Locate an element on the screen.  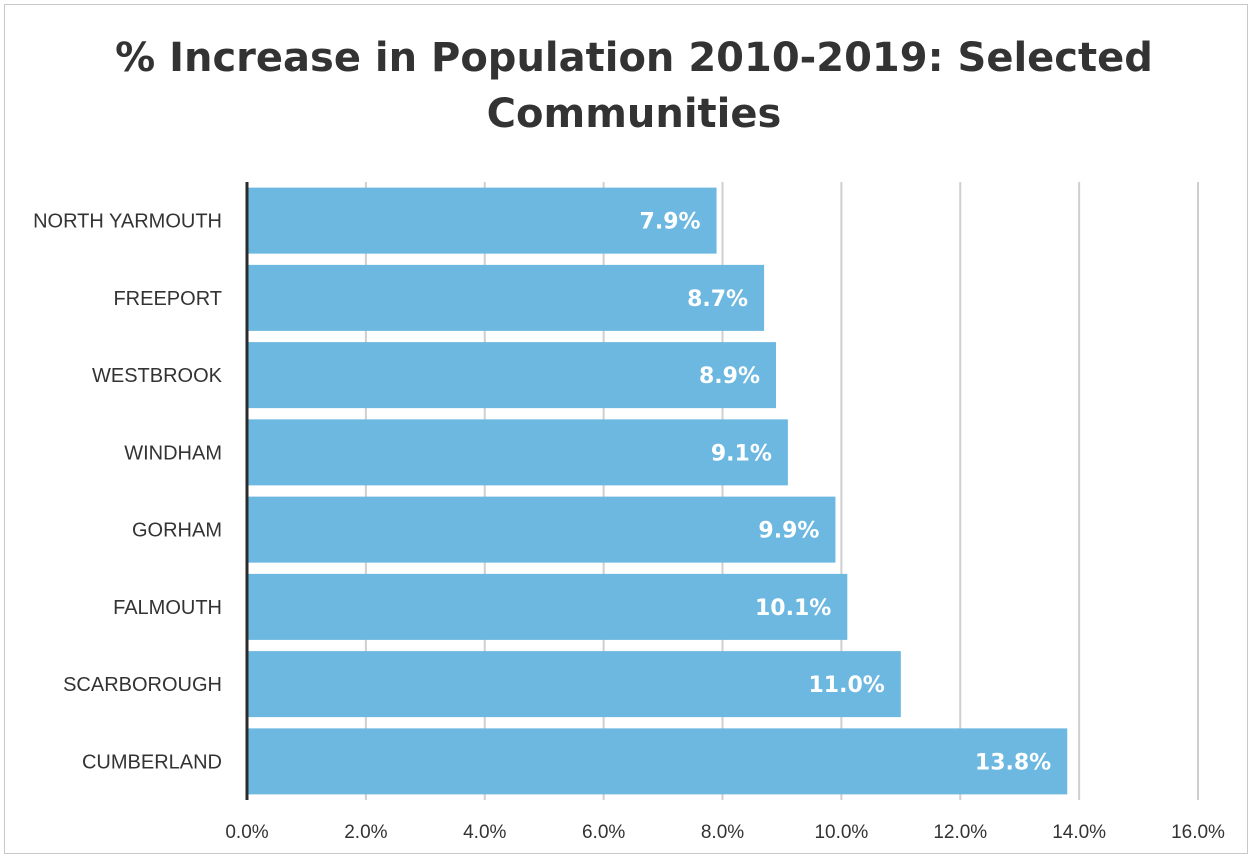
chart-title-line-2: Communities is located at coordinates (634, 114).